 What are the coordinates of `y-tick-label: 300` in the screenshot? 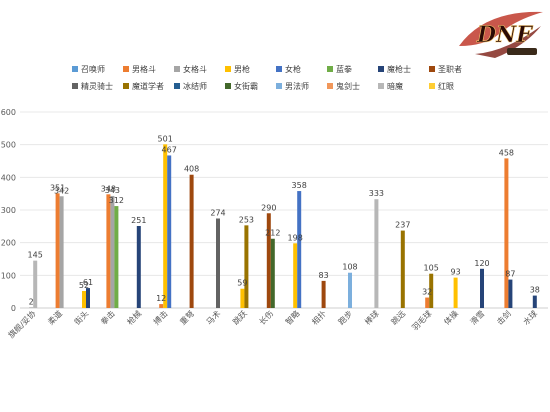 It's located at (8, 210).